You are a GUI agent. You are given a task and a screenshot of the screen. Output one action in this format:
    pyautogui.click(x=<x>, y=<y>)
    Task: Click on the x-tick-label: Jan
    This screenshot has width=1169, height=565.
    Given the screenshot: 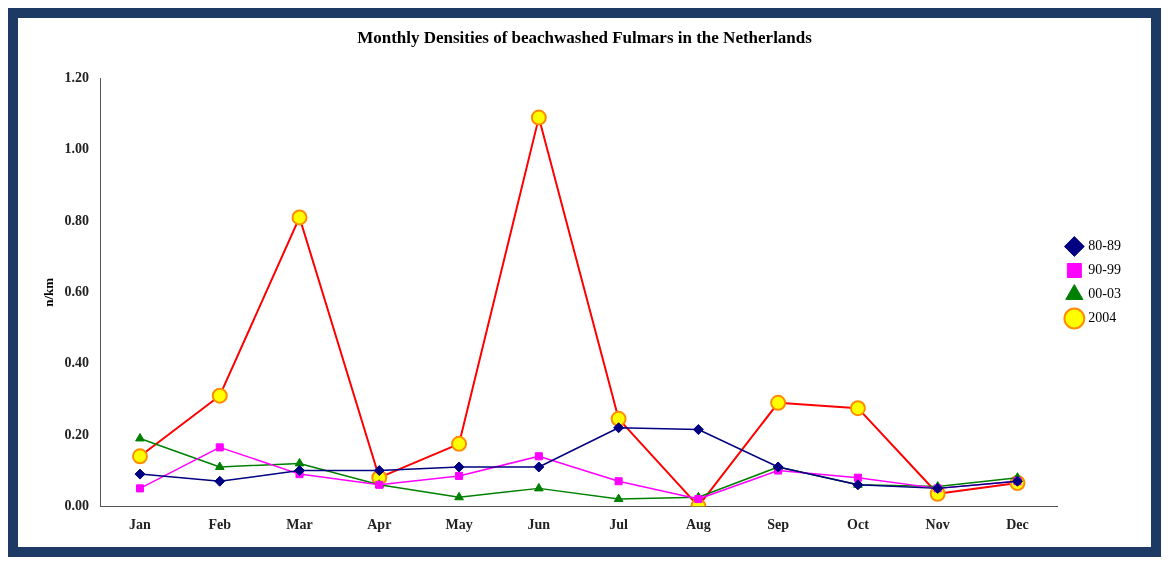 What is the action you would take?
    pyautogui.click(x=140, y=525)
    